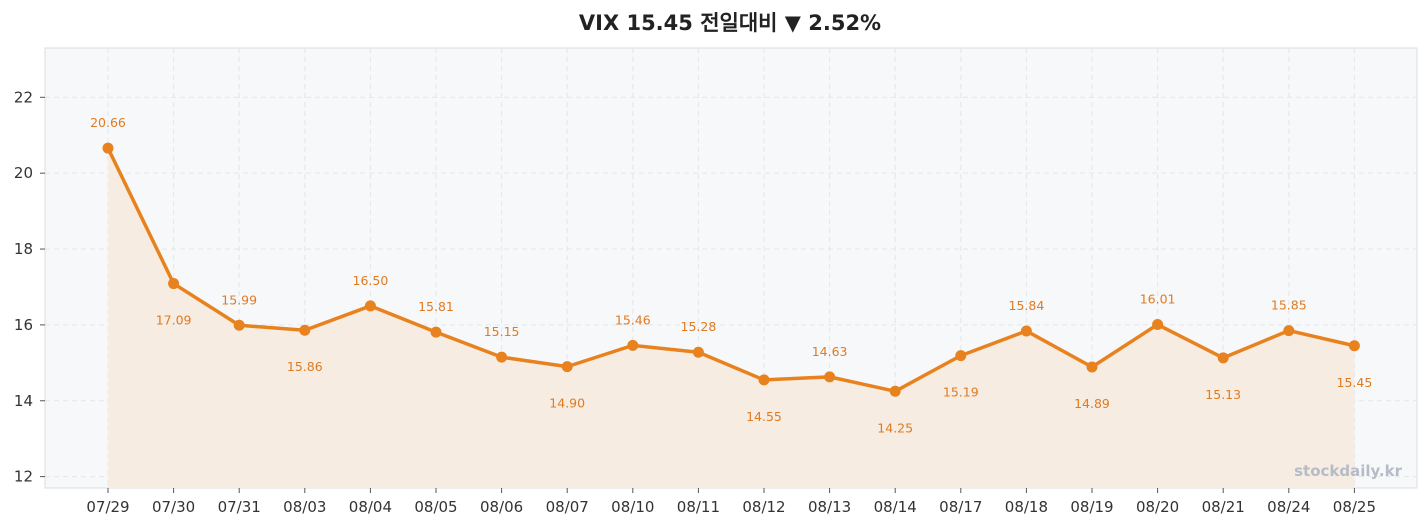 Image resolution: width=1427 pixels, height=529 pixels. Describe the element at coordinates (1027, 305) in the screenshot. I see `data-label: 15.84` at that location.